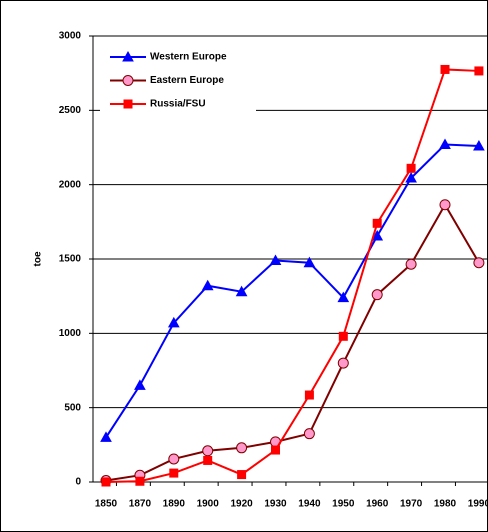 The width and height of the screenshot is (488, 532). Describe the element at coordinates (140, 504) in the screenshot. I see `x-tick-label: 1870` at that location.